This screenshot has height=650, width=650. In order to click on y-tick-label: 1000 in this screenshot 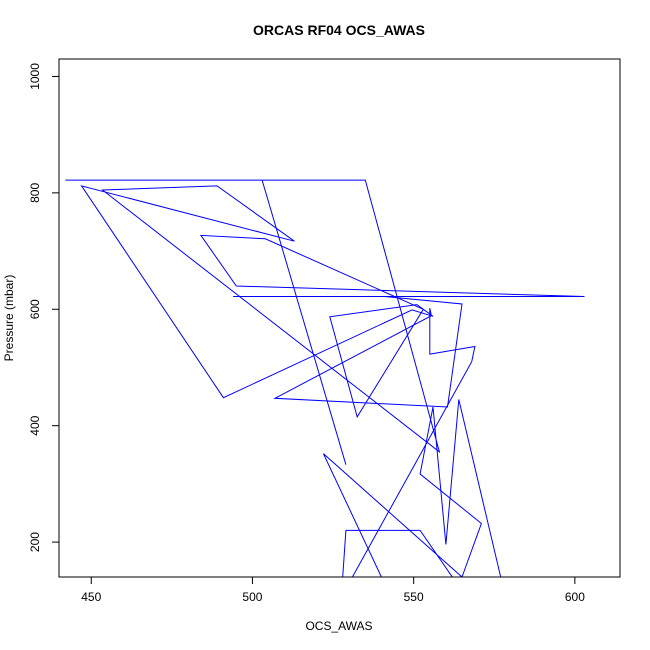, I will do `click(35, 76)`.